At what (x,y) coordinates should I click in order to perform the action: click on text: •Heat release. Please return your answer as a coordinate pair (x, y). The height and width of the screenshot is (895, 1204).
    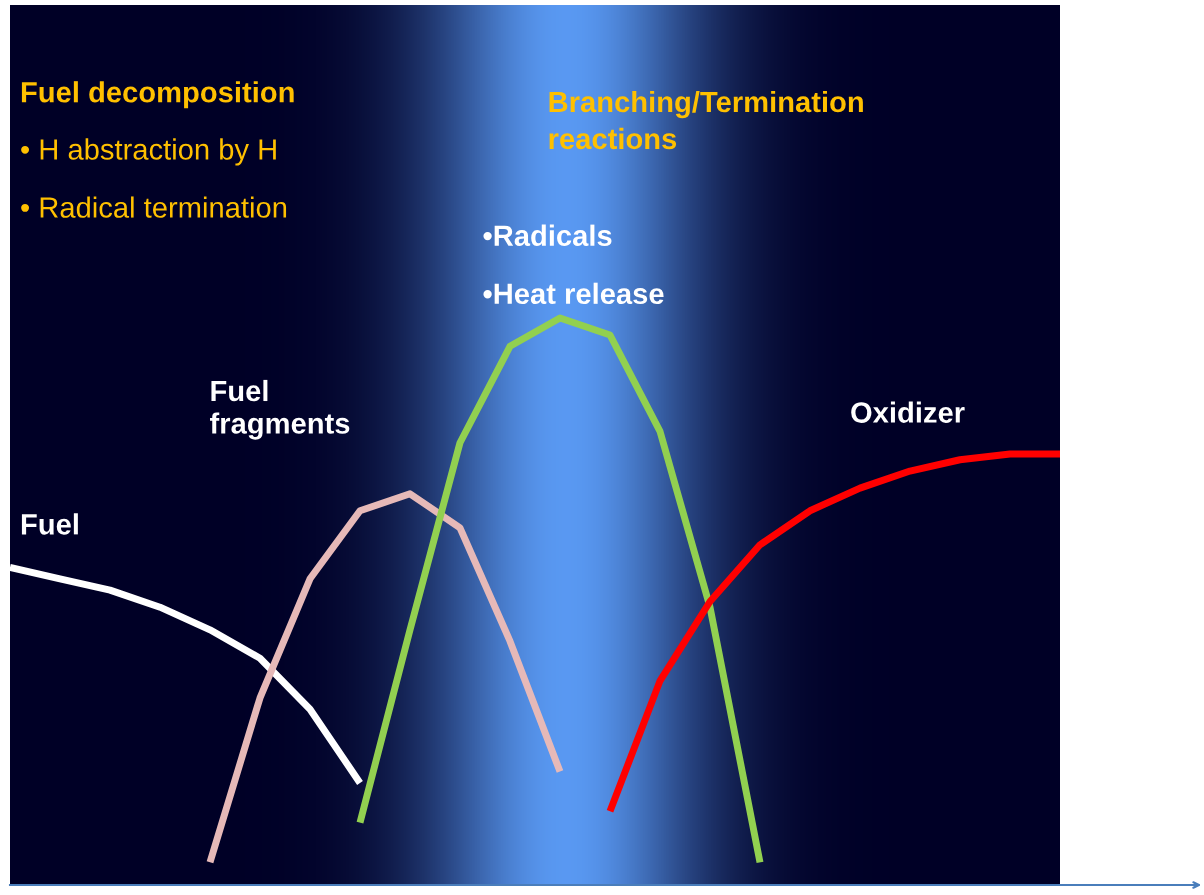
    Looking at the image, I should click on (573, 293).